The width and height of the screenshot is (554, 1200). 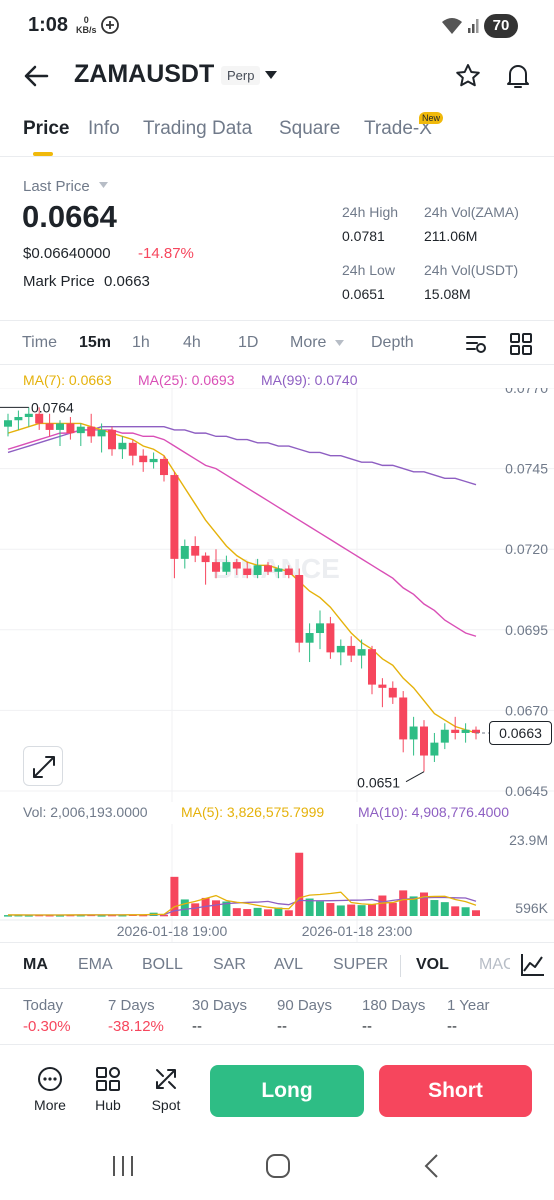 What do you see at coordinates (433, 812) in the screenshot?
I see `volume-ma10: MA(10): 4,908,776.4000` at bounding box center [433, 812].